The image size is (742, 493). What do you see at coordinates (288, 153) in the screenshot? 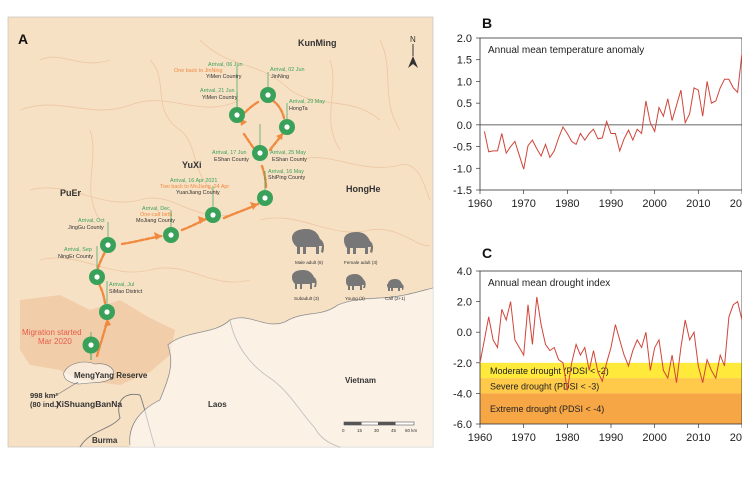
I see `svg-text: Arrival, 25 May` at bounding box center [288, 153].